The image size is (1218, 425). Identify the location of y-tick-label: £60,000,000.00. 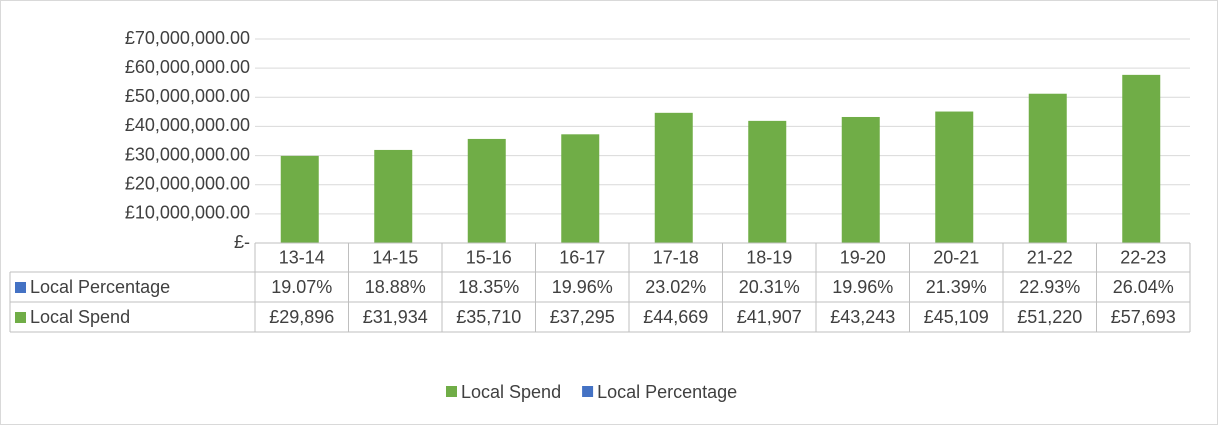
(187, 67).